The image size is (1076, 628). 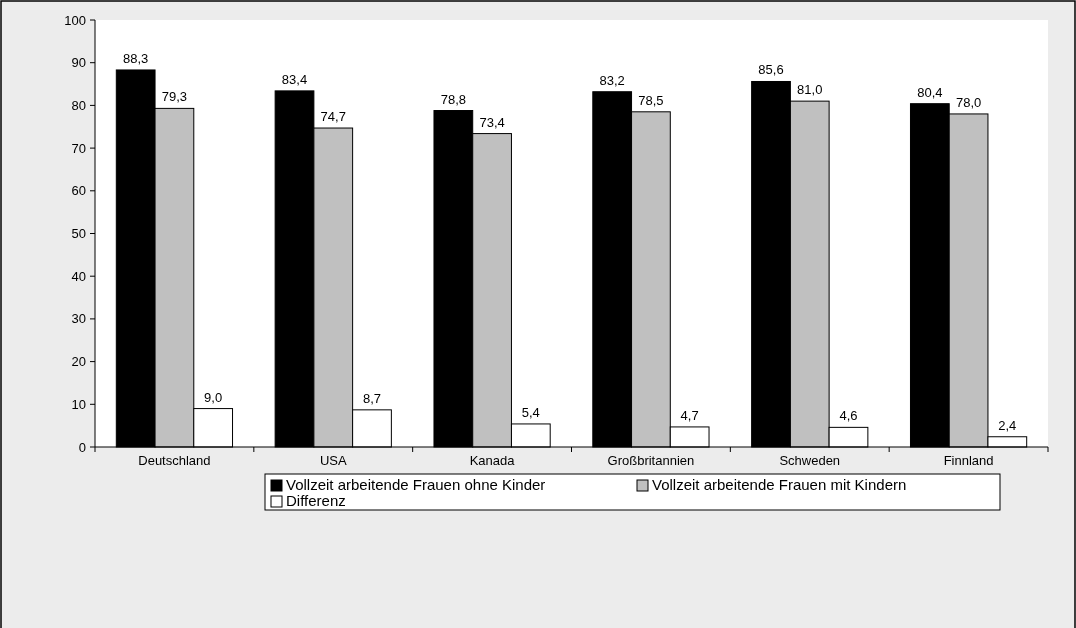 I want to click on data-label: 74,7, so click(x=333, y=117).